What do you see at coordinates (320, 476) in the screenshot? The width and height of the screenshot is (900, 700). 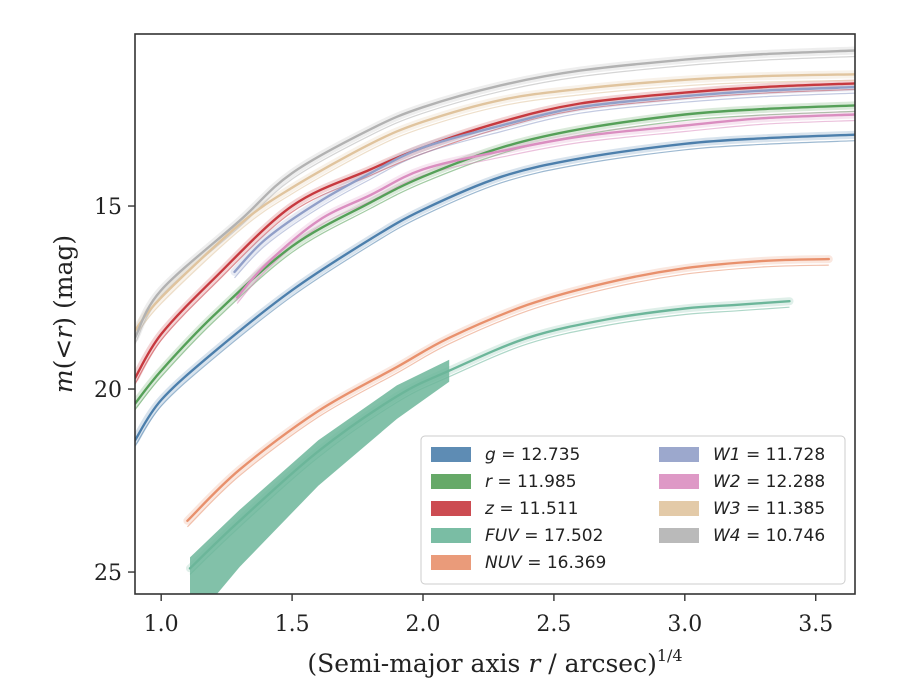 I see `series-fuv-error-wedge` at bounding box center [320, 476].